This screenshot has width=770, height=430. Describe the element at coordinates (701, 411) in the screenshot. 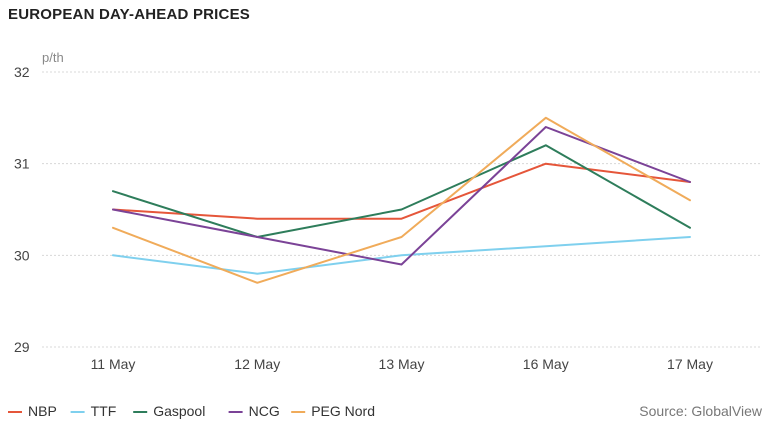

I see `source-label: Source: GlobalView` at that location.